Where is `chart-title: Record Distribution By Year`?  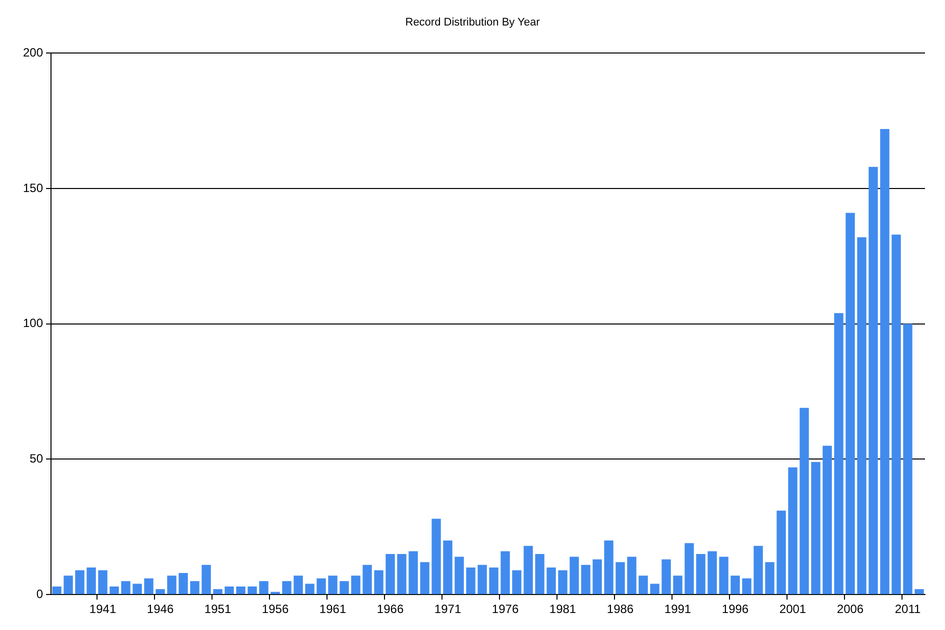
chart-title: Record Distribution By Year is located at coordinates (472, 22).